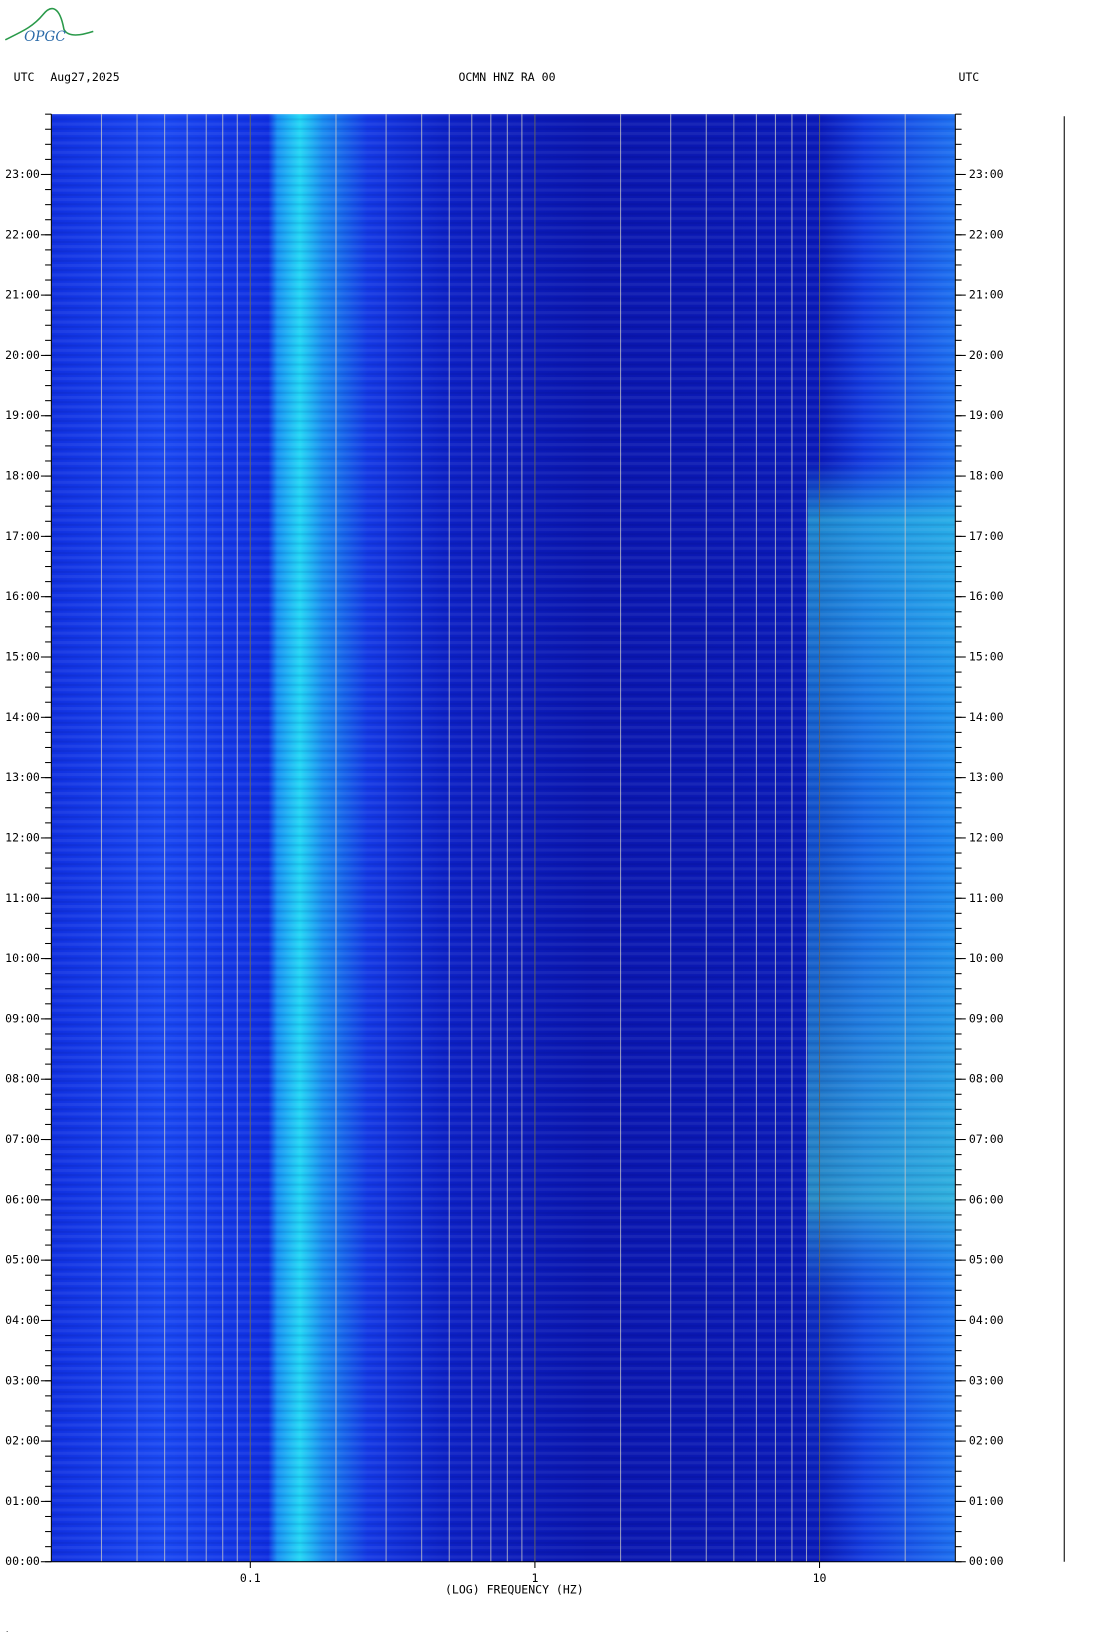  Describe the element at coordinates (22, 1260) in the screenshot. I see `y-tick-label: 05:00` at that location.